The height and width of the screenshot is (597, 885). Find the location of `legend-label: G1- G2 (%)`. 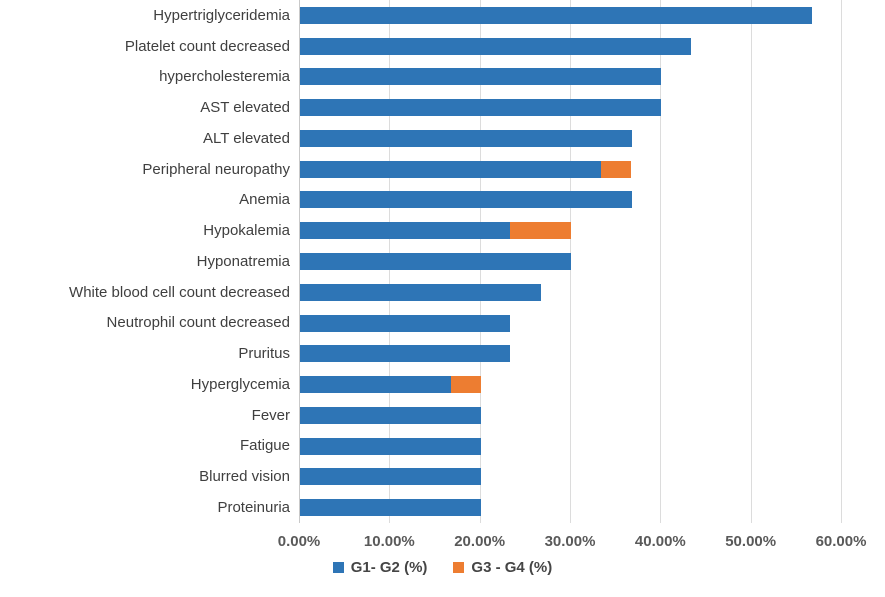

legend-label: G1- G2 (%) is located at coordinates (389, 567).